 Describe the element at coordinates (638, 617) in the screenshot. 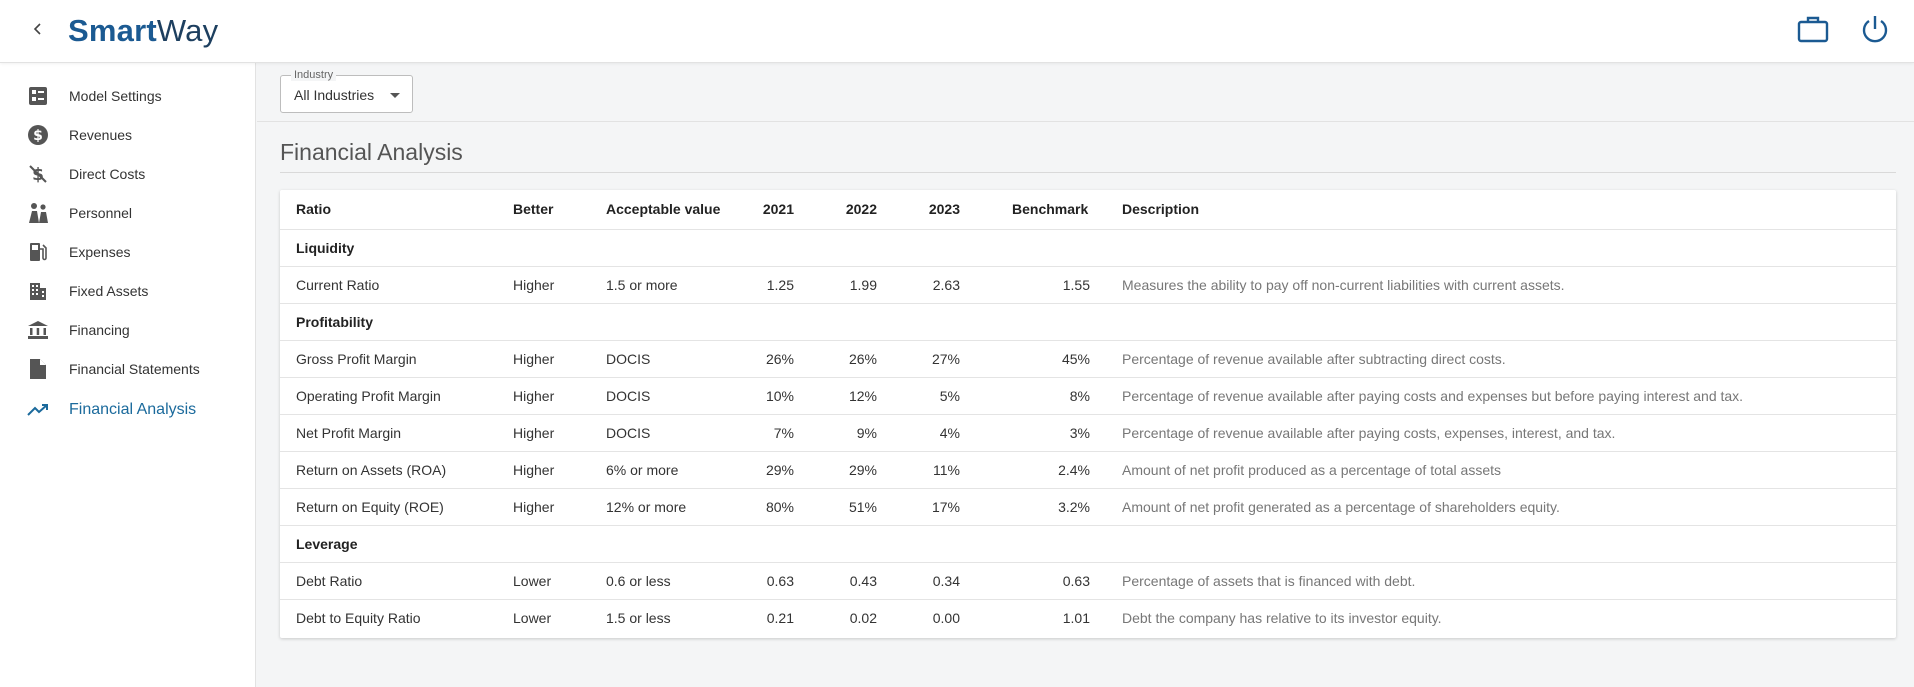

I see `acceptable-value-cell: 1.5 or less` at that location.